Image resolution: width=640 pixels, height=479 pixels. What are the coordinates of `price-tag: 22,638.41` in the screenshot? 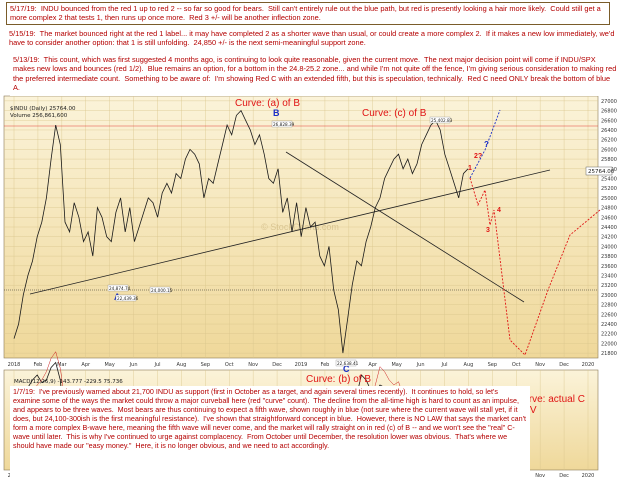 It's located at (348, 363).